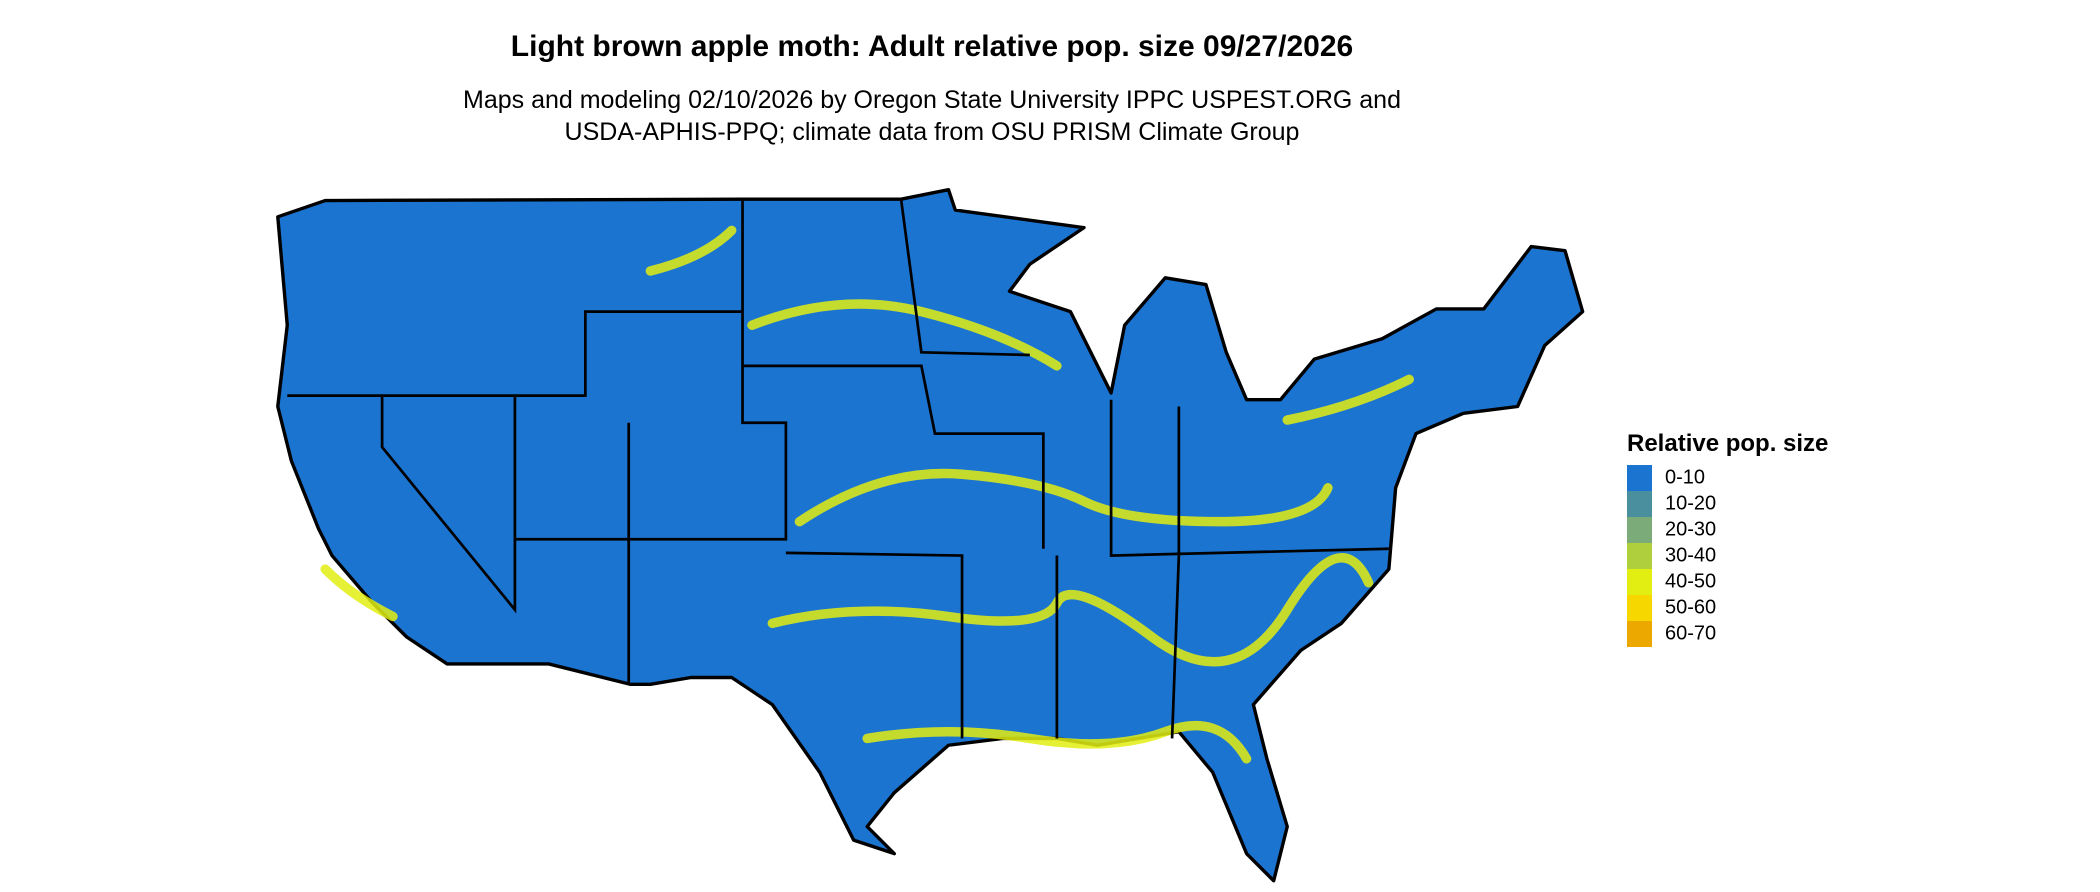  I want to click on legend-title: Relative pop. size, so click(1727, 443).